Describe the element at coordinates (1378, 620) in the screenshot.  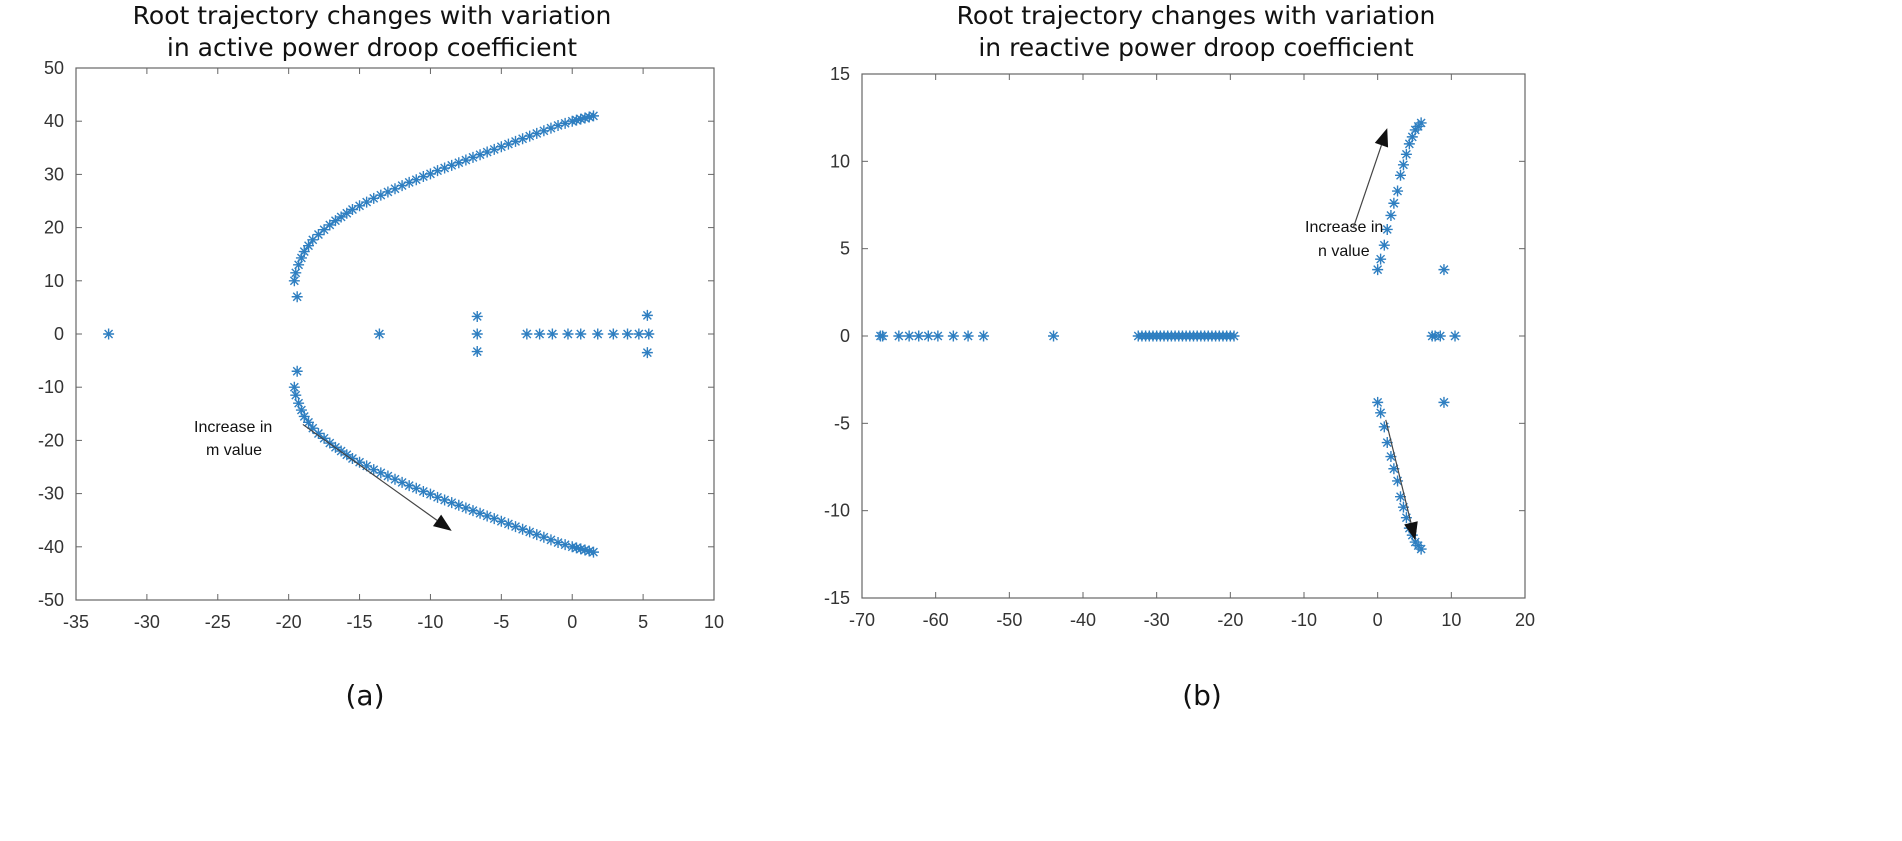
I see `chart-b-xtick-label: 0` at that location.